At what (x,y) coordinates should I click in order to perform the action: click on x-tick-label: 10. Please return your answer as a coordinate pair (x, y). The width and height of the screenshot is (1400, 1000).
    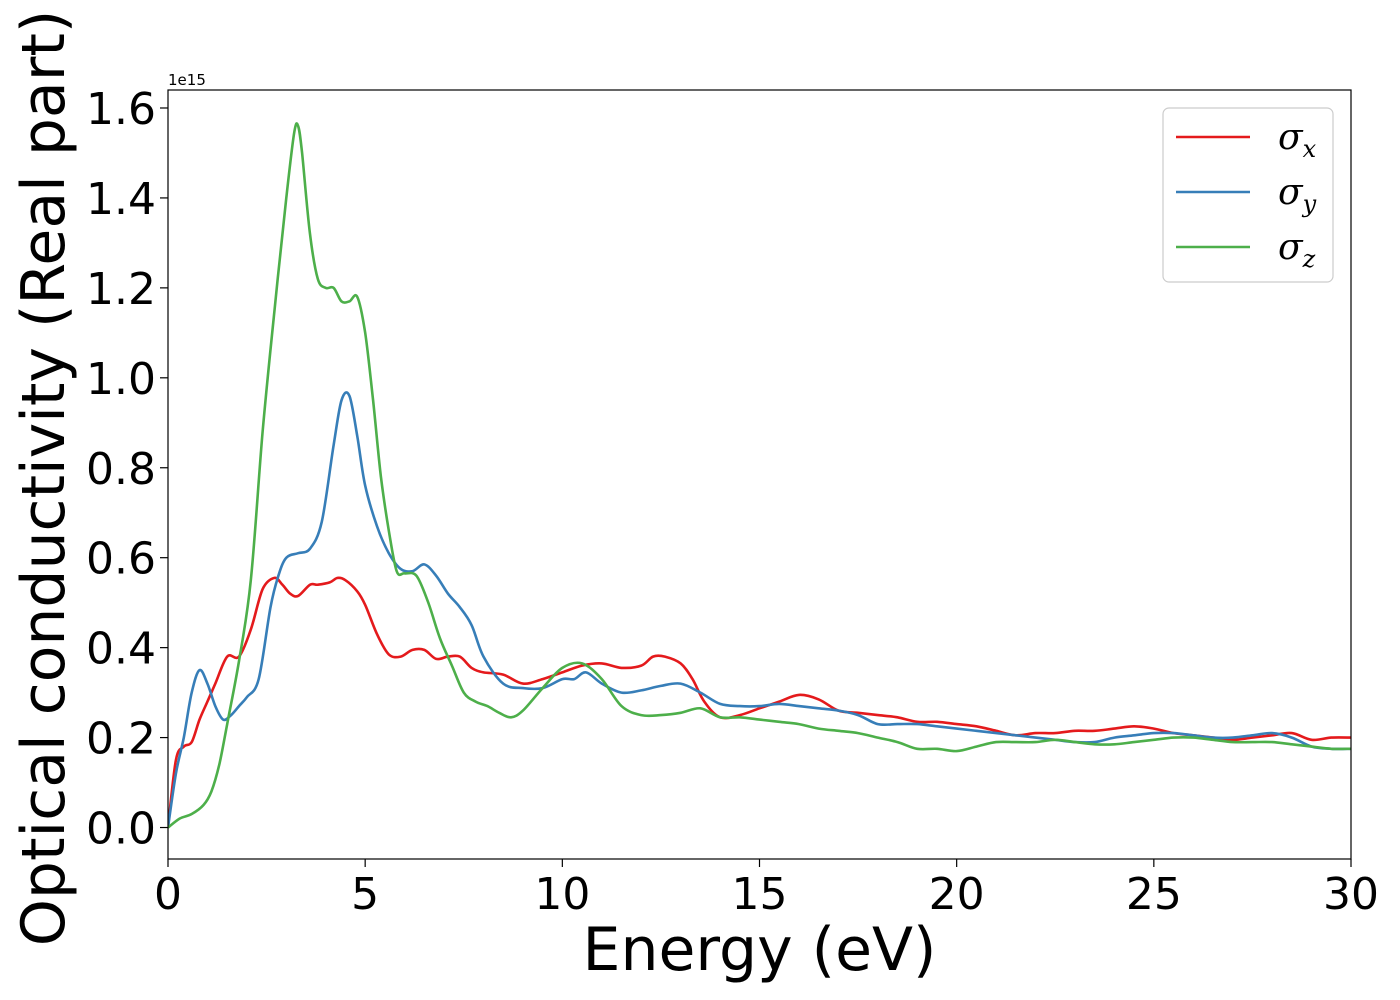
    Looking at the image, I should click on (562, 894).